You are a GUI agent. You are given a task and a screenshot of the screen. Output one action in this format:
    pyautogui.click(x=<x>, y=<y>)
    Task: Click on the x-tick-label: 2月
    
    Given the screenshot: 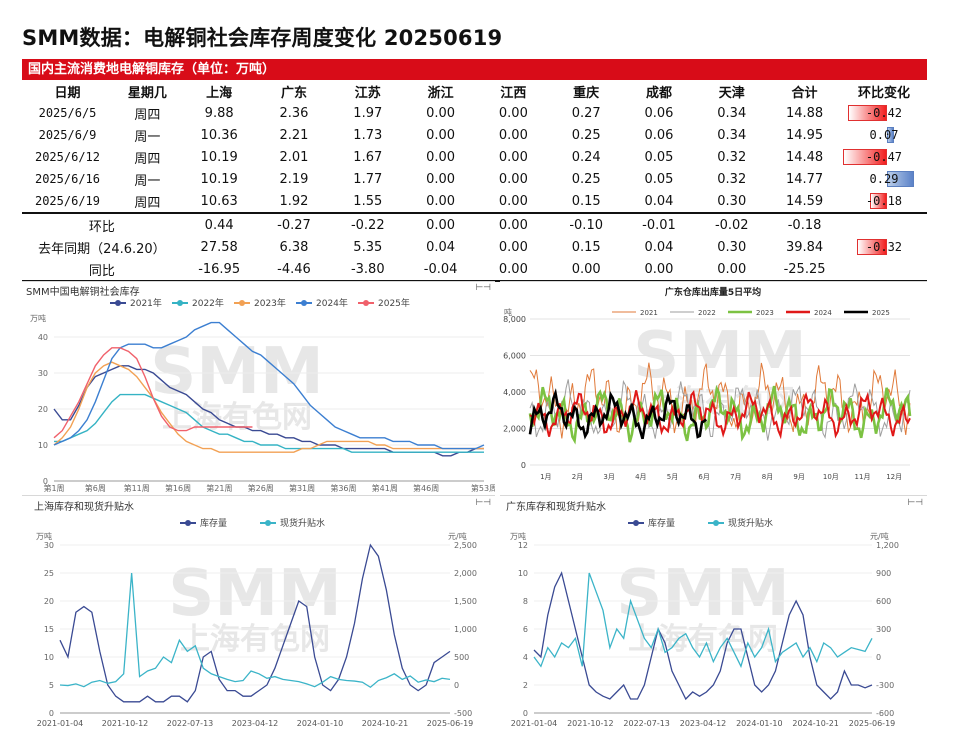 What is the action you would take?
    pyautogui.click(x=577, y=477)
    